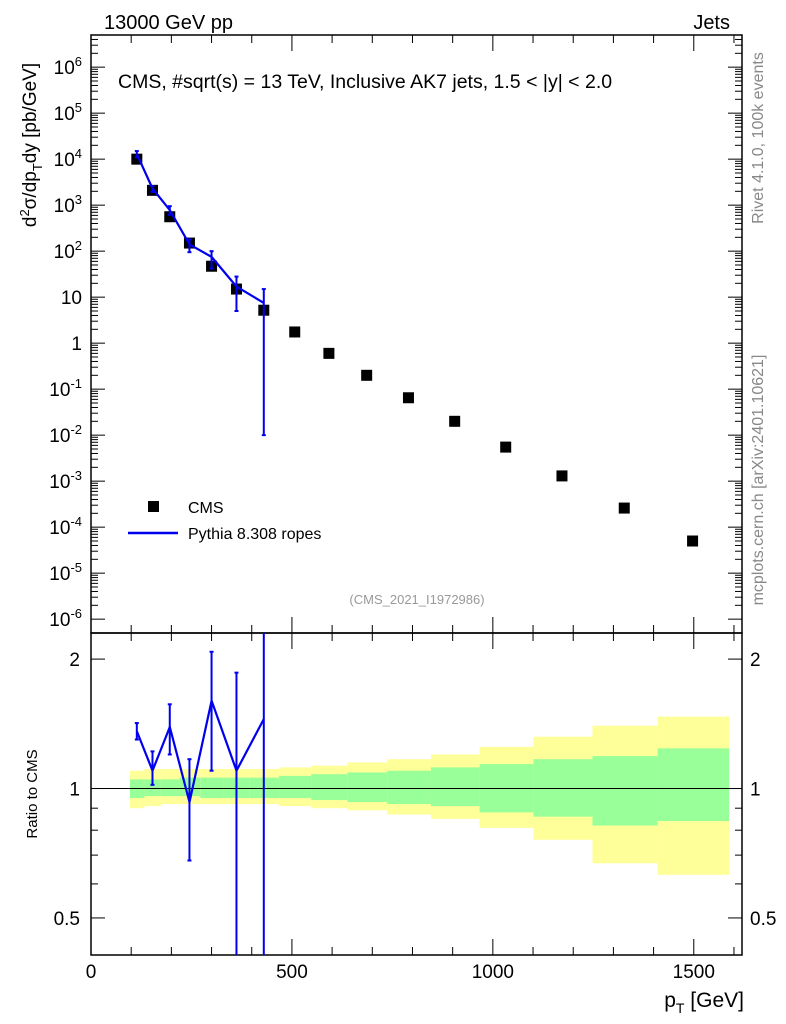 Image resolution: width=786 pixels, height=1024 pixels. Describe the element at coordinates (31, 145) in the screenshot. I see `upper-y-axis-label: d2σ/dpTdy [pb/GeV]` at that location.